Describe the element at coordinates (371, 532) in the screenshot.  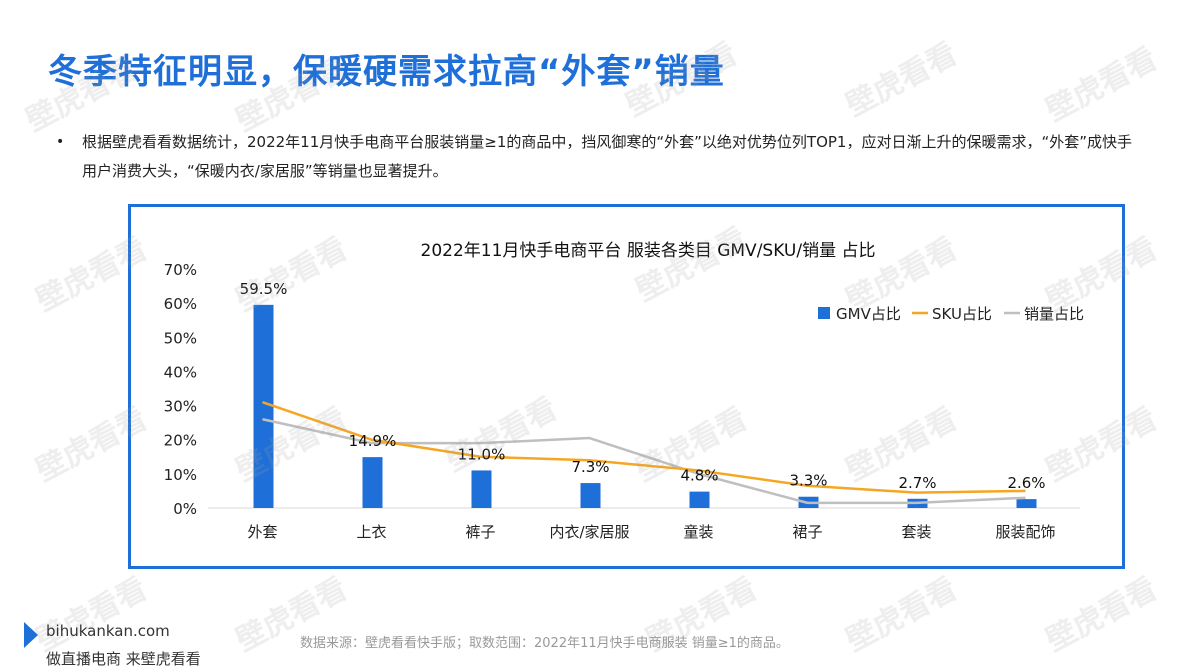
I see `x-tick-label: 上衣` at that location.